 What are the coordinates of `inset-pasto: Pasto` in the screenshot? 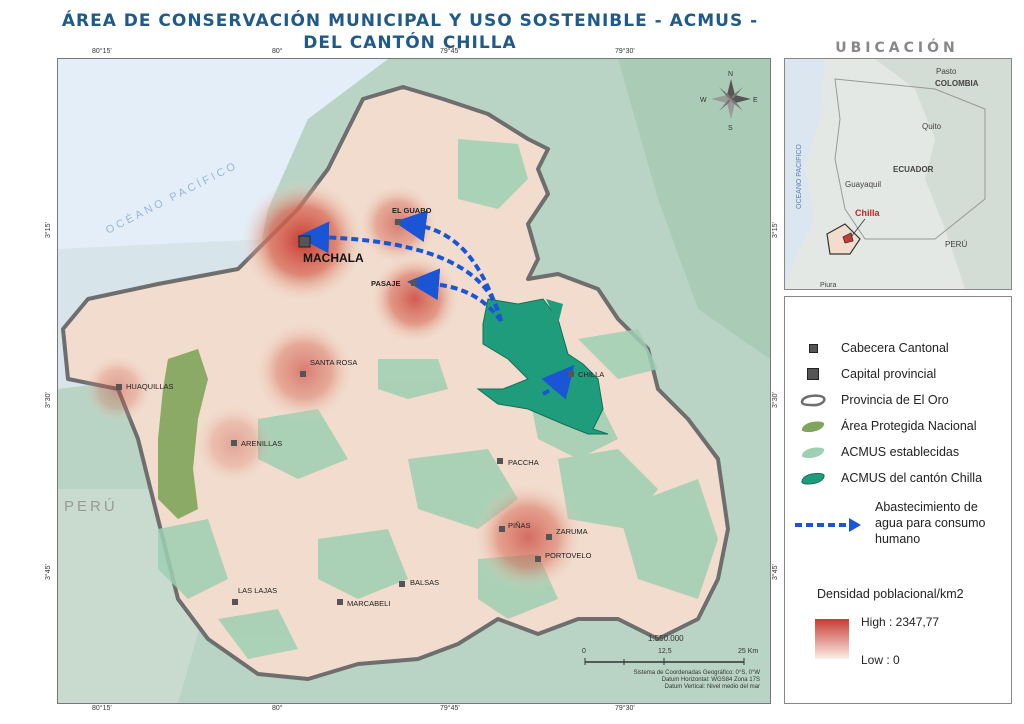 It's located at (946, 71).